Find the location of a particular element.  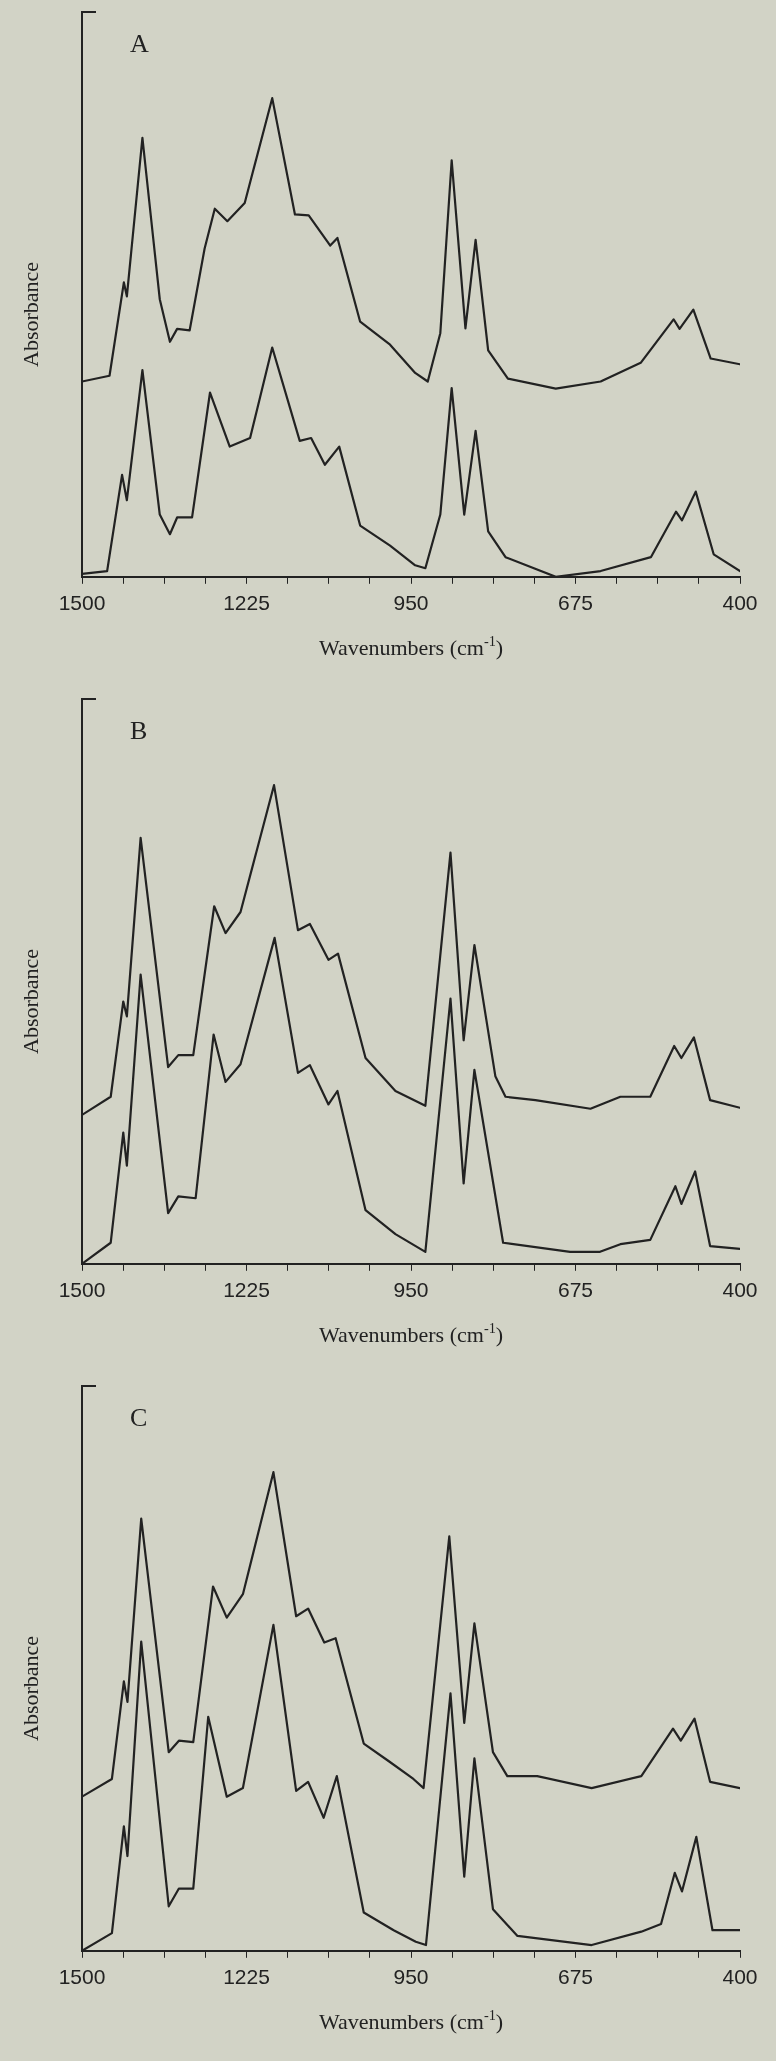

chart-title: B is located at coordinates (139, 730).